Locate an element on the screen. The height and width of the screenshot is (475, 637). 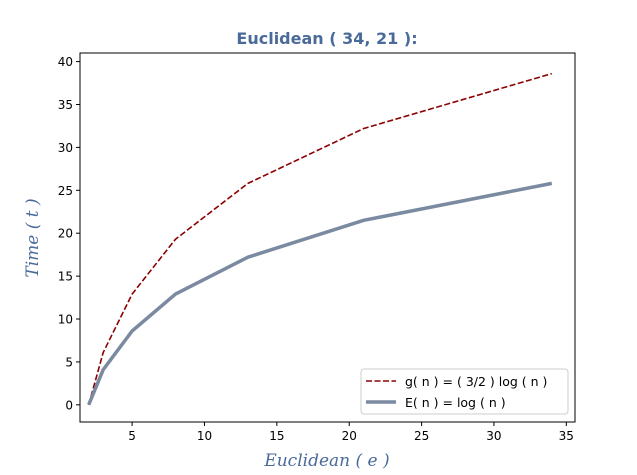
chart-title: Euclidean ( 34, 21 ): is located at coordinates (326, 38).